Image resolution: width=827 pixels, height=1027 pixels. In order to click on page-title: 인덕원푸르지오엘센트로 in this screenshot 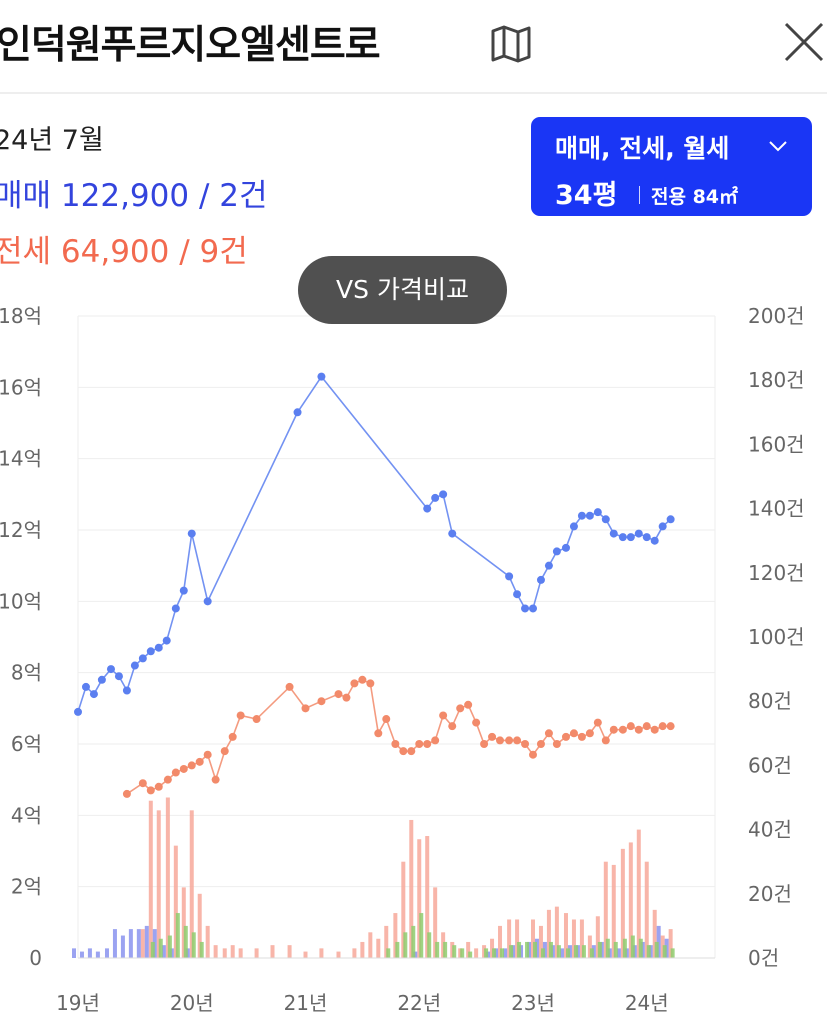, I will do `click(190, 45)`.